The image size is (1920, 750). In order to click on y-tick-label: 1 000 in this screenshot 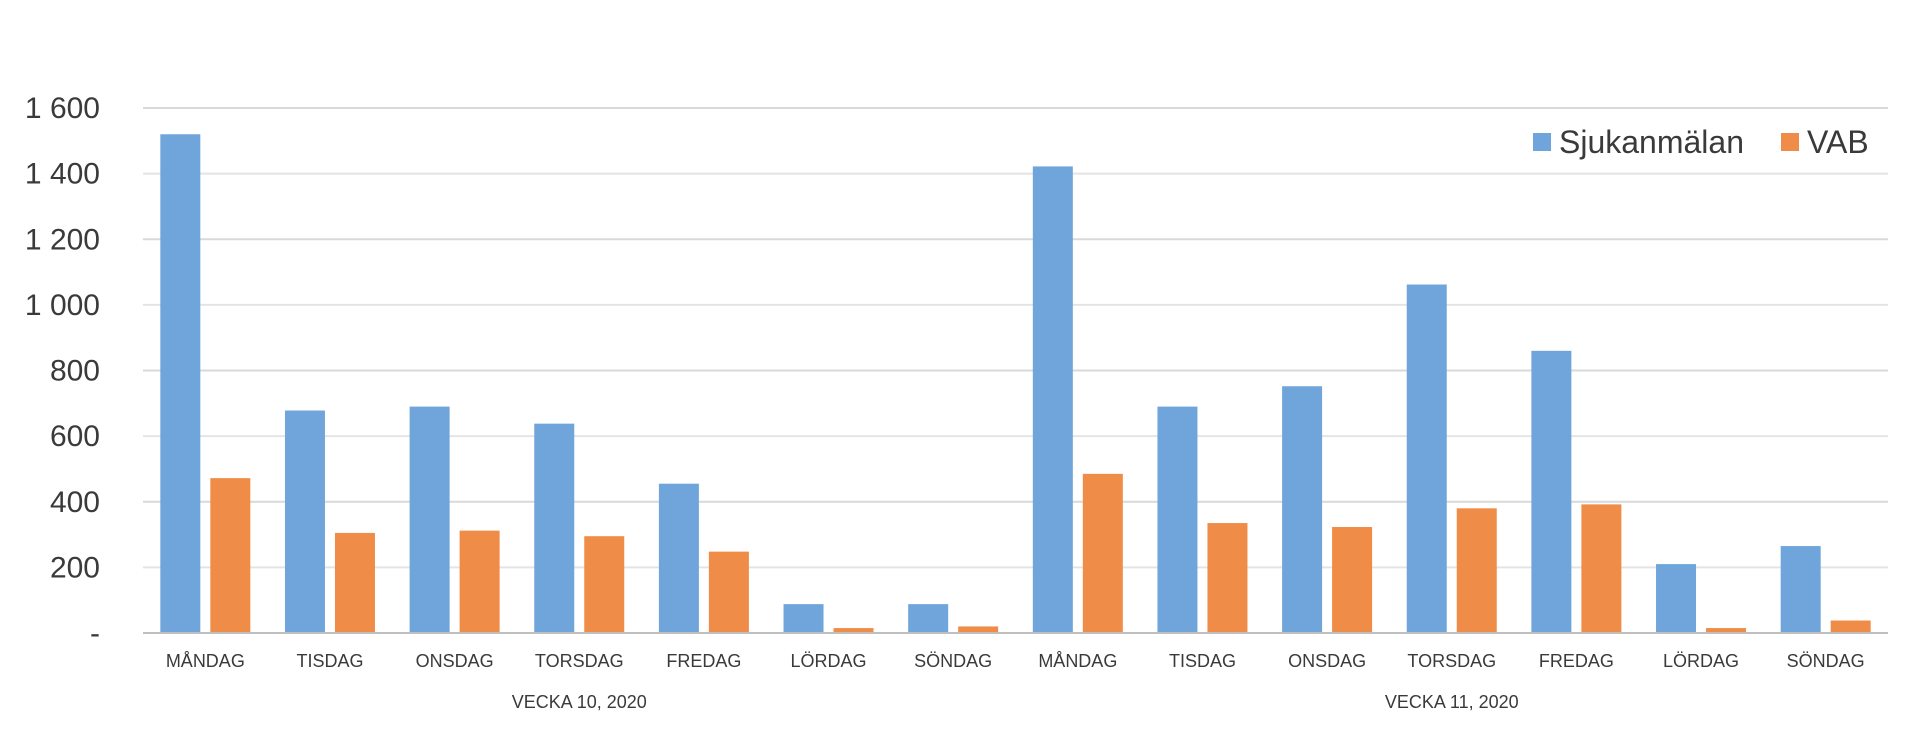, I will do `click(62, 305)`.